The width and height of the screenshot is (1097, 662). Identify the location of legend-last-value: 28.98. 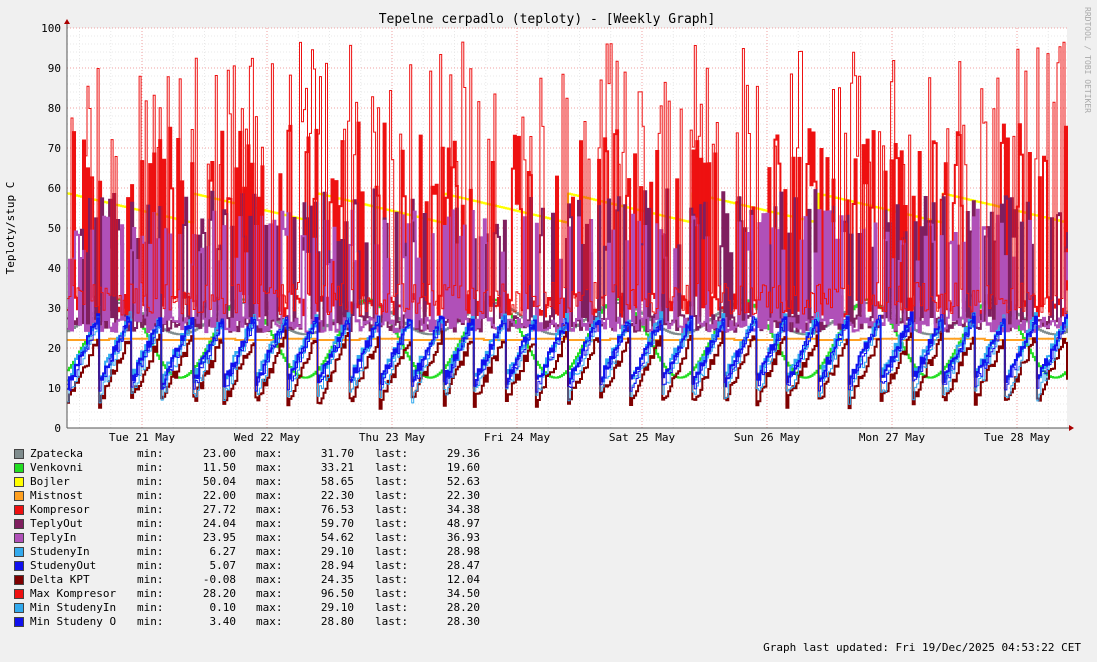
(463, 551).